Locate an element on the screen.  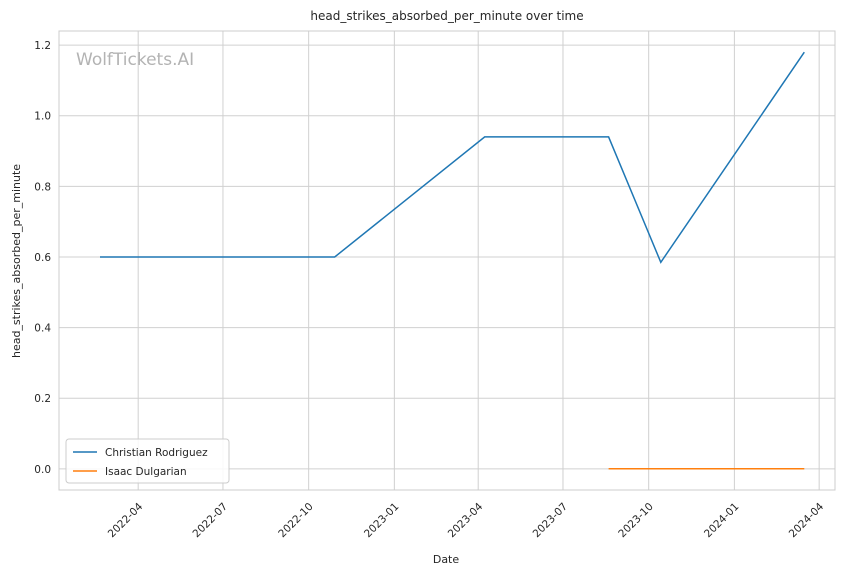
legend-label: Christian Rodriguez is located at coordinates (156, 453).